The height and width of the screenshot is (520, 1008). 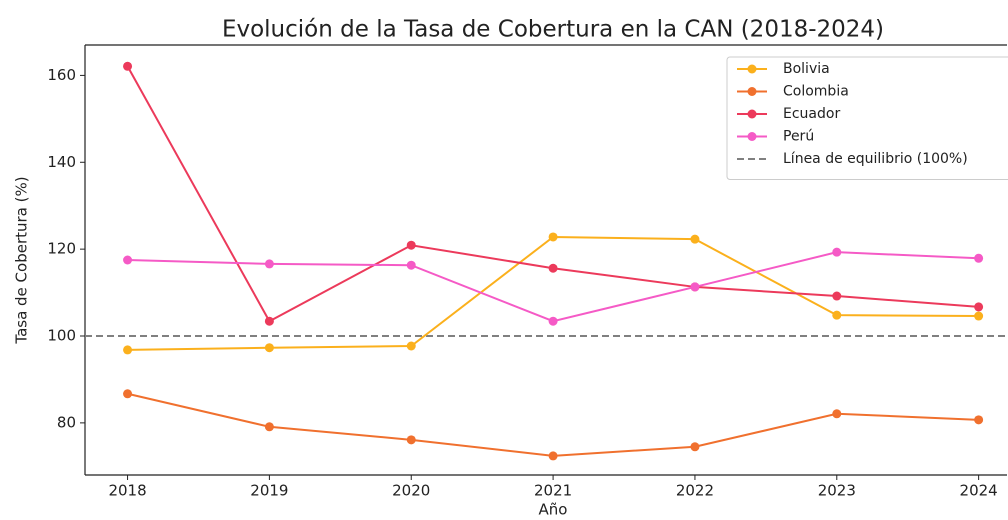 What do you see at coordinates (979, 491) in the screenshot?
I see `x-tick-label: 2024` at bounding box center [979, 491].